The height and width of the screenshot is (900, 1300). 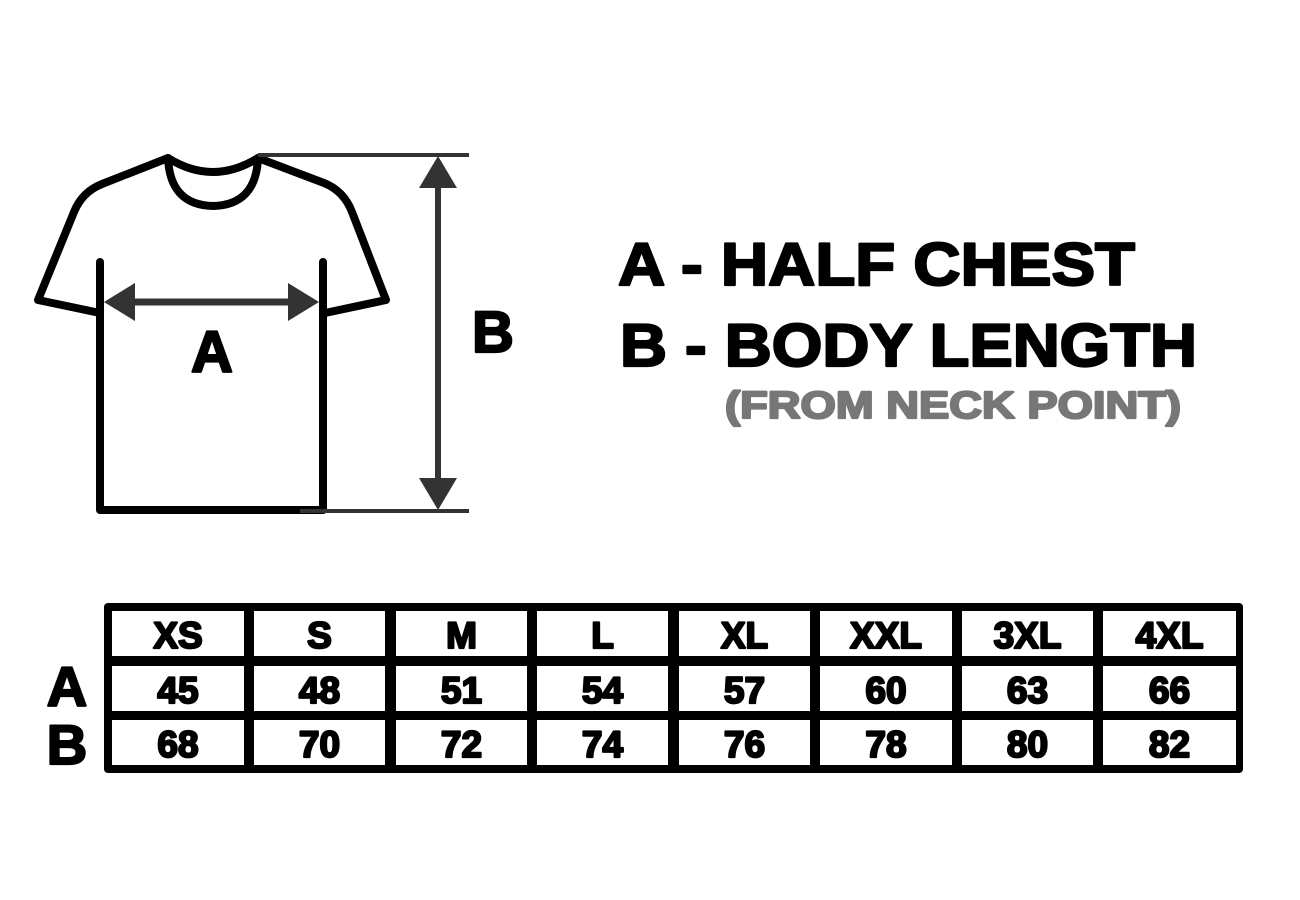 I want to click on measurement-guides, so click(x=286, y=333).